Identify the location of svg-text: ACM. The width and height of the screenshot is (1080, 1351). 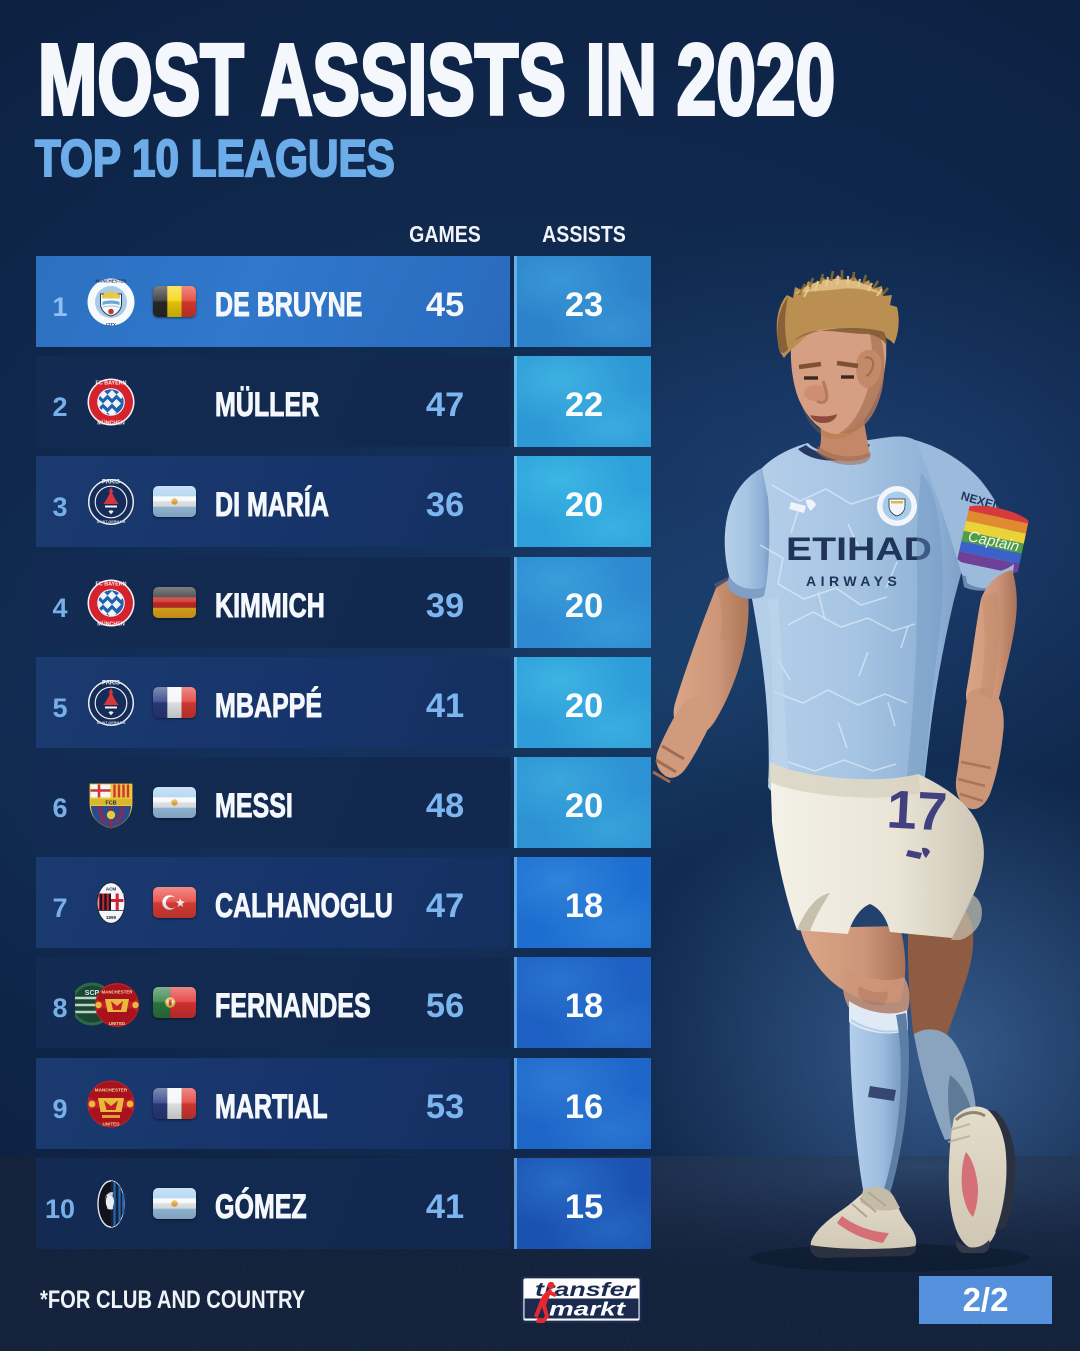
(111, 888).